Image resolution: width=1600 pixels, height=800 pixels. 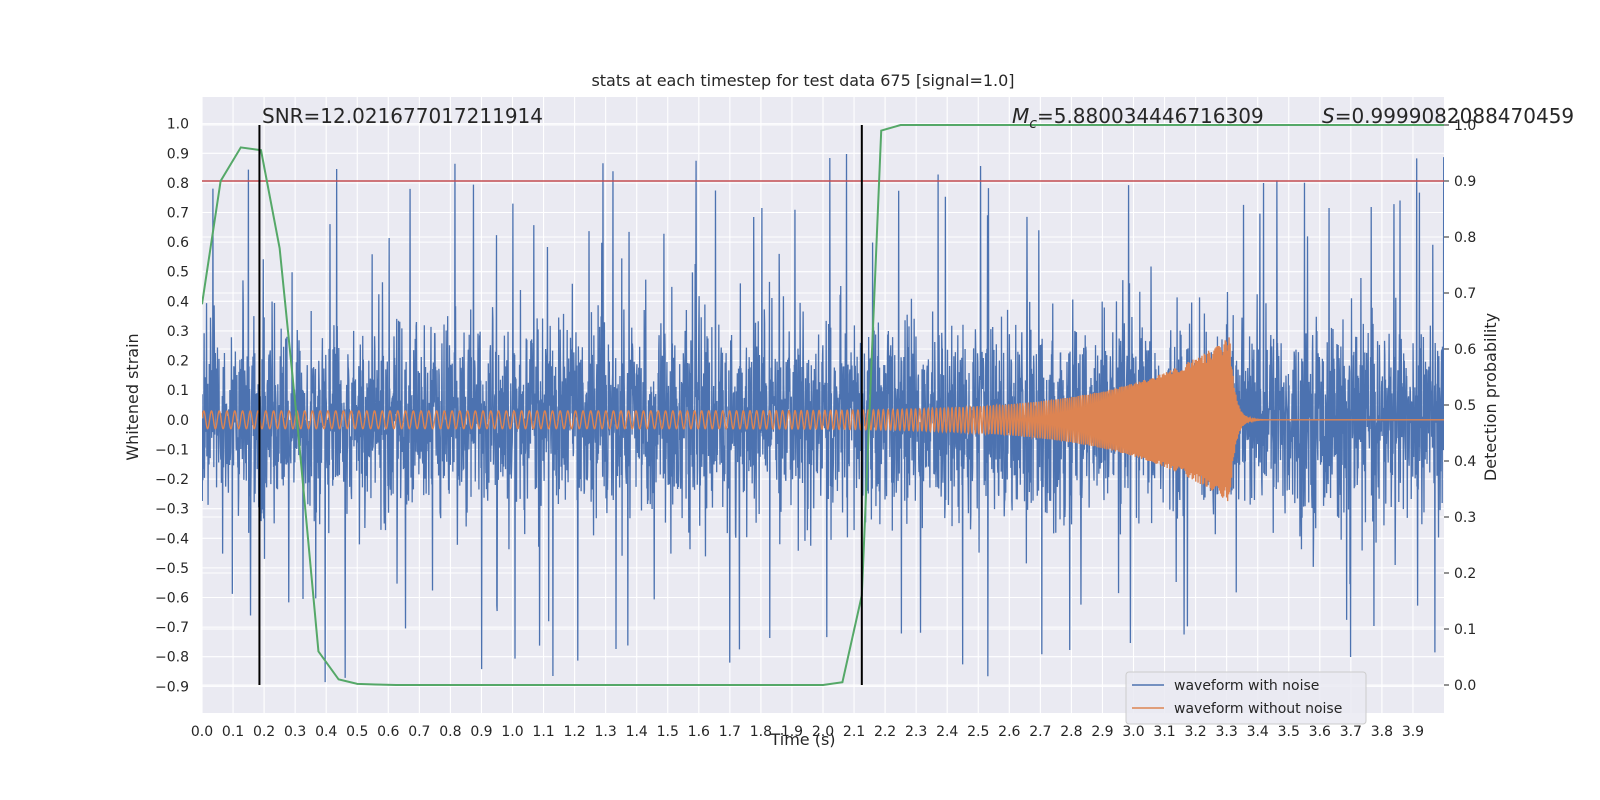 What do you see at coordinates (668, 732) in the screenshot?
I see `x-tick-label: 1.5` at bounding box center [668, 732].